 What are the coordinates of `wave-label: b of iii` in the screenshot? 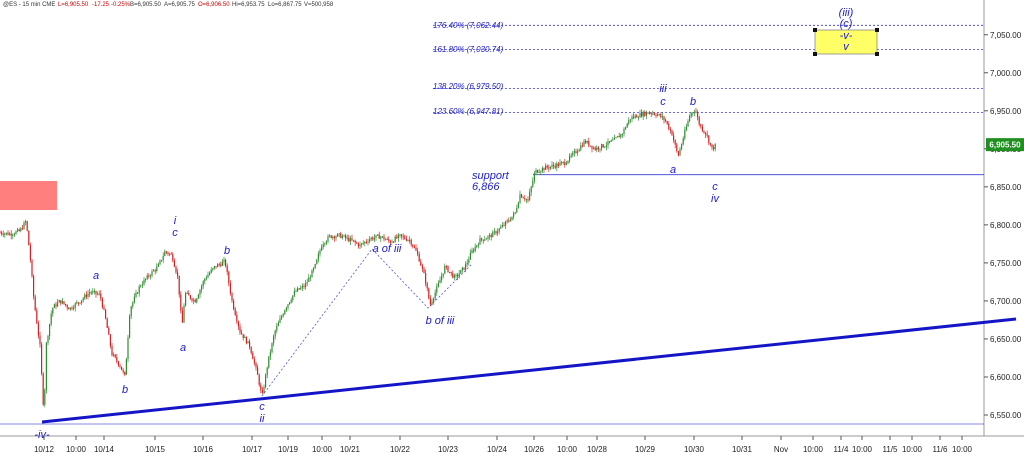 It's located at (440, 321).